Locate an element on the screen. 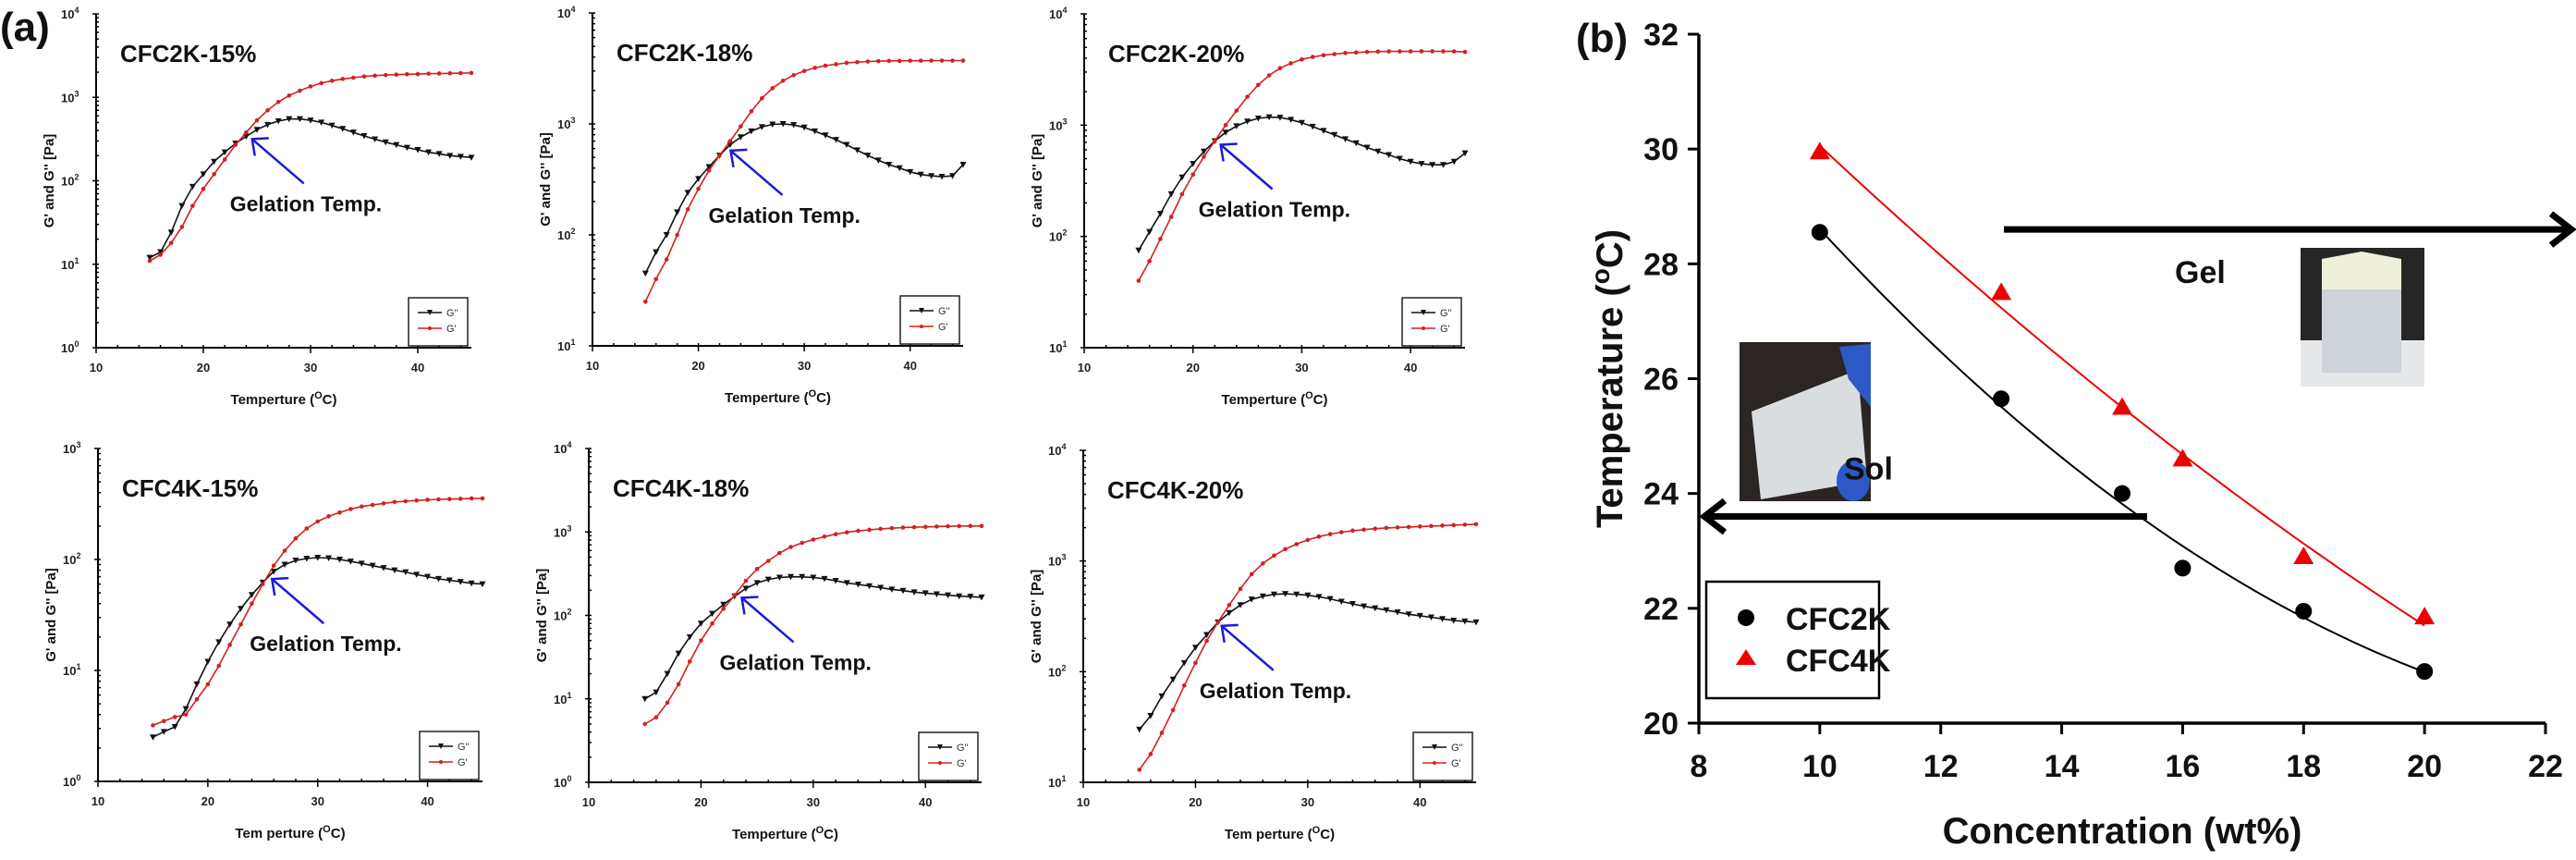 The width and height of the screenshot is (2576, 860). x-tick-label: 16 is located at coordinates (2183, 766).